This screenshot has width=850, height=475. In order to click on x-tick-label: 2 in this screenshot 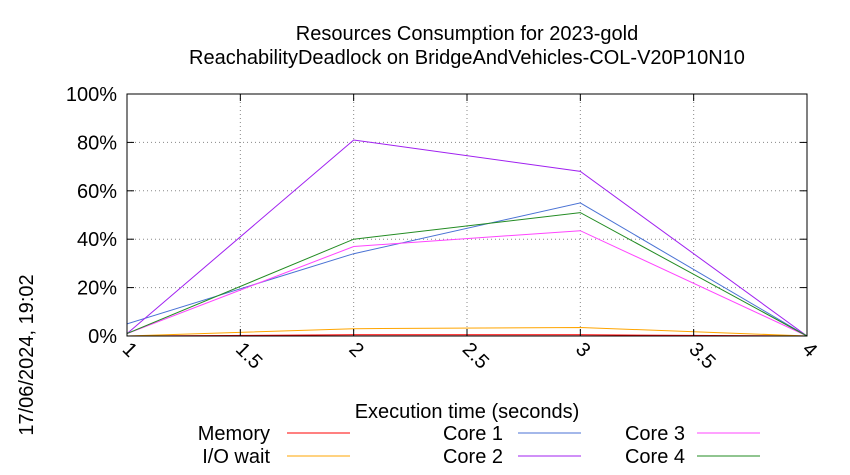, I will do `click(355, 349)`.